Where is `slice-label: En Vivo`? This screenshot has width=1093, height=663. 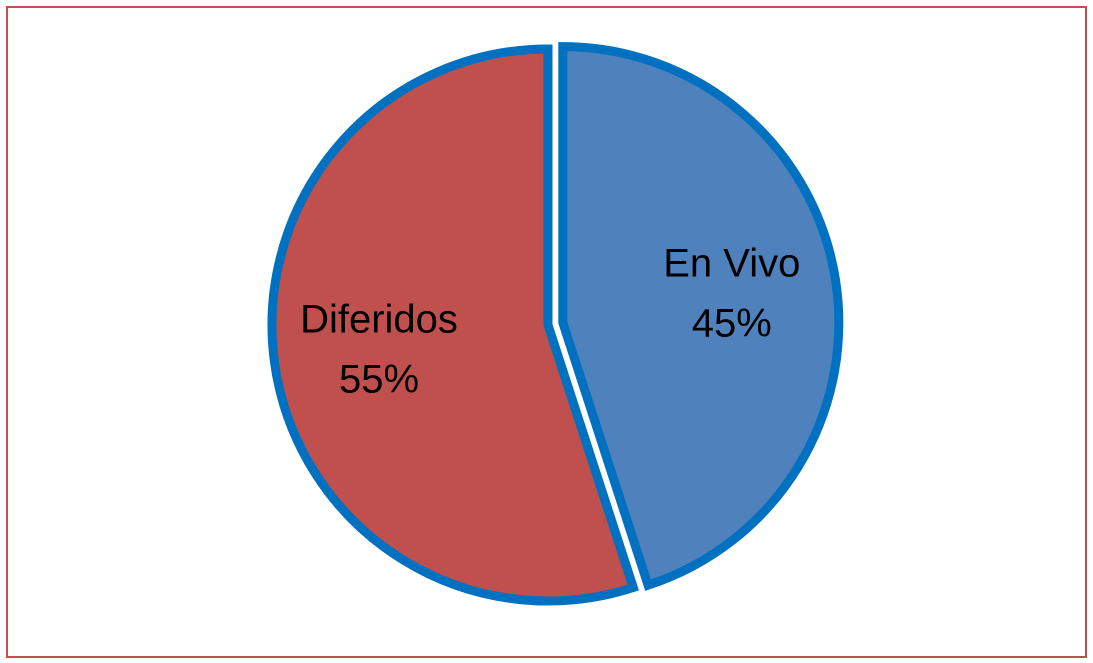
slice-label: En Vivo is located at coordinates (731, 263).